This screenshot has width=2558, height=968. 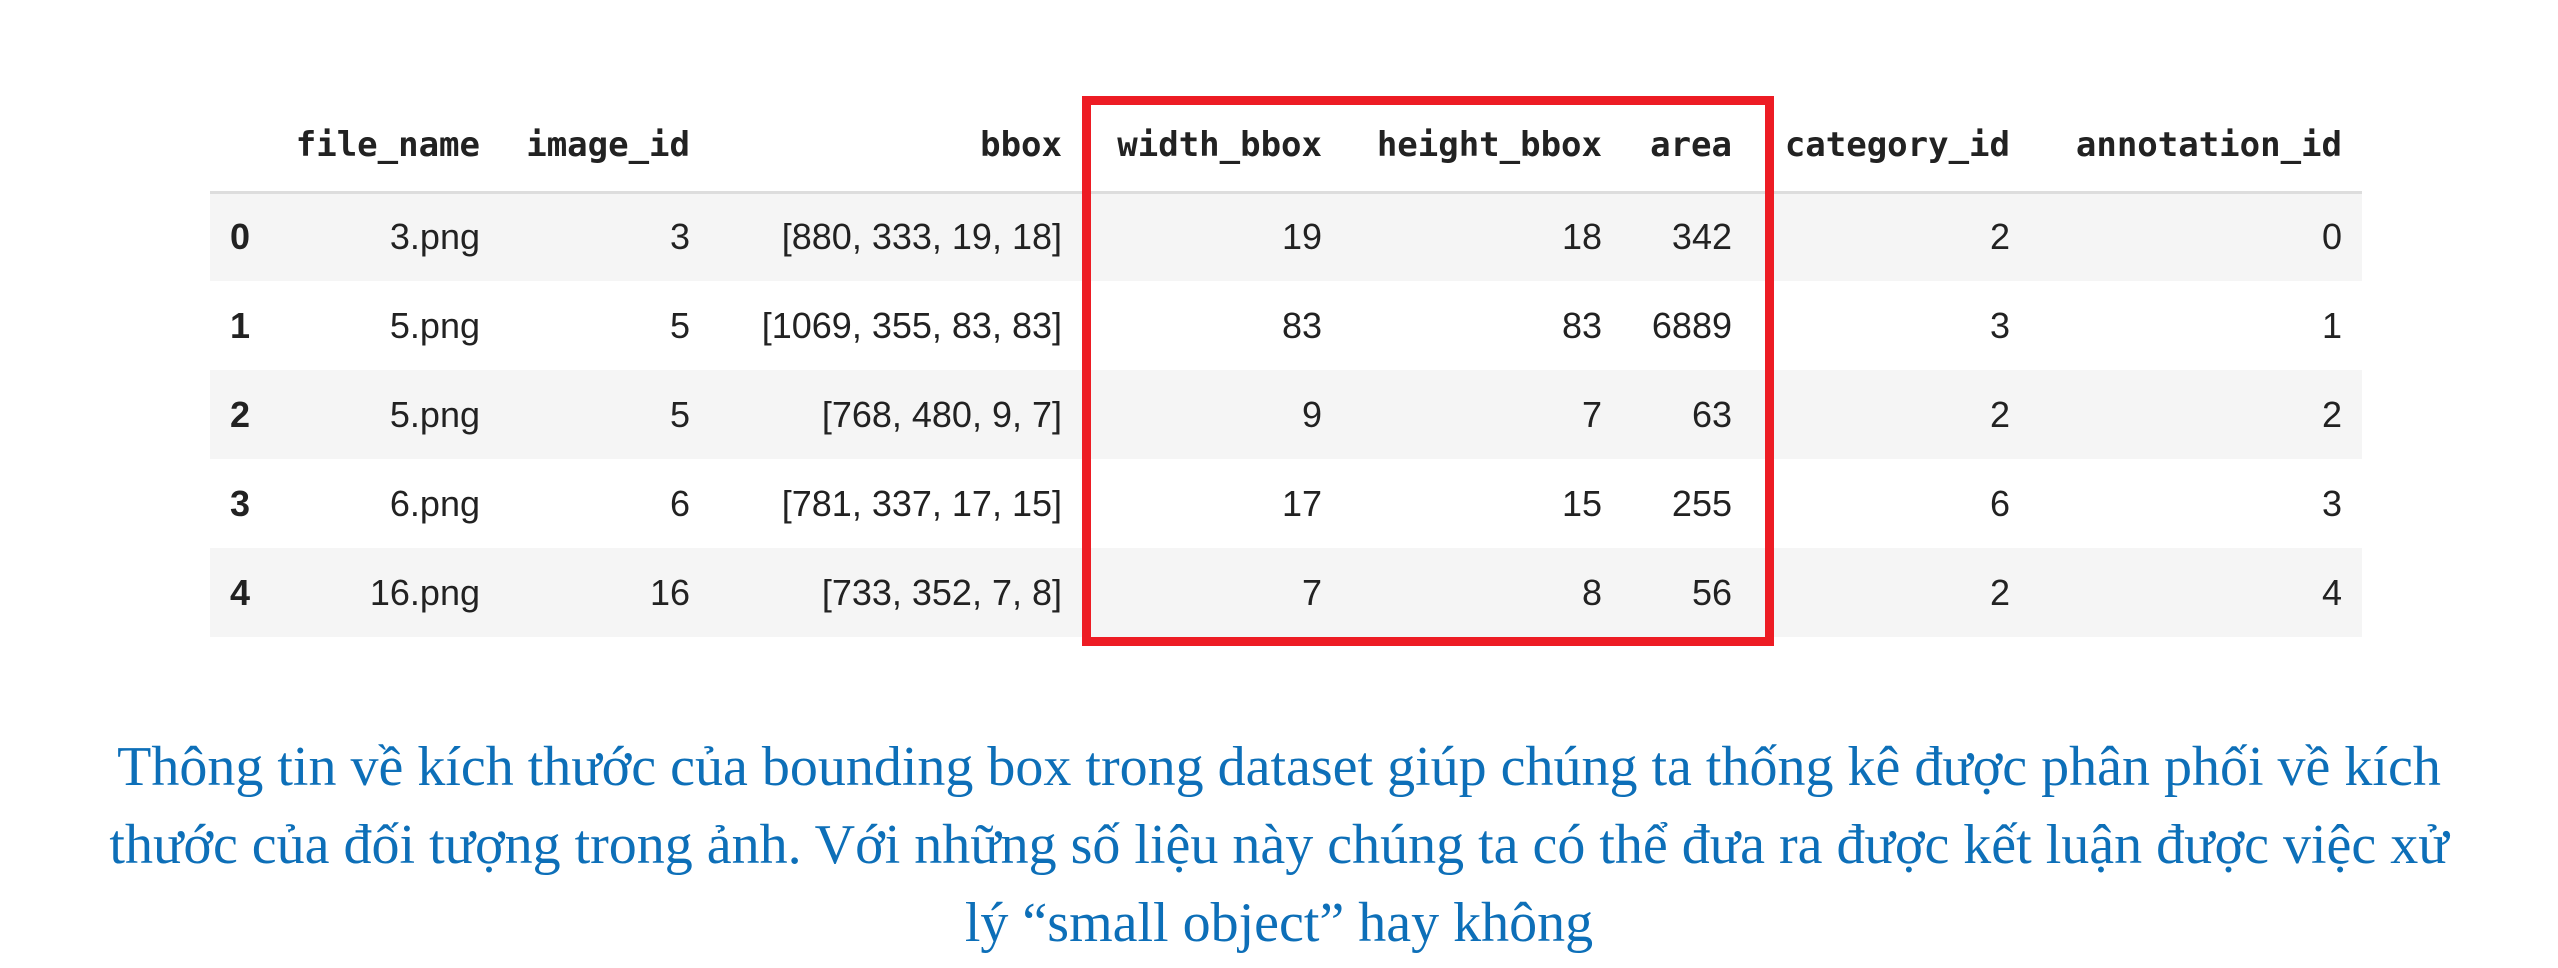 What do you see at coordinates (1999, 503) in the screenshot?
I see `cell-category-id: 6` at bounding box center [1999, 503].